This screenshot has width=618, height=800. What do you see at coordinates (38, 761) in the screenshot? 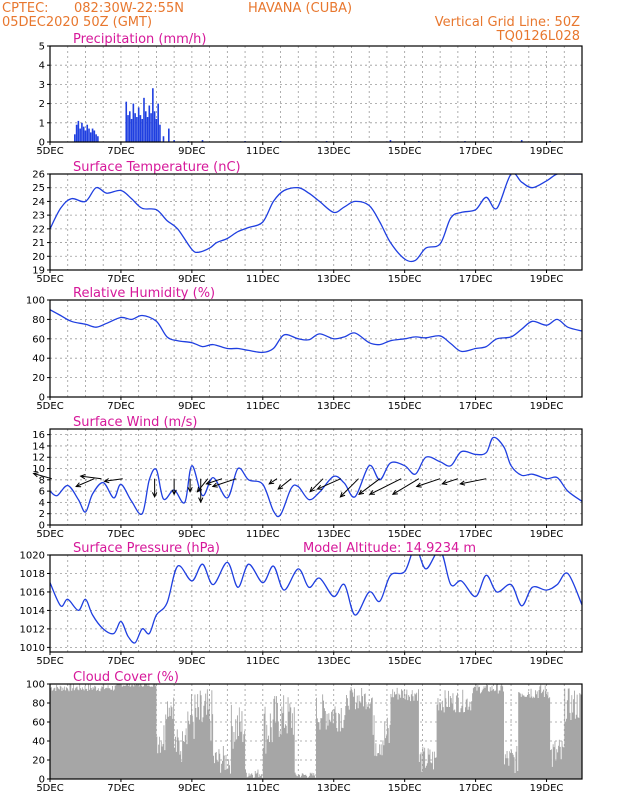
I see `y-tick-label: 20` at bounding box center [38, 761].